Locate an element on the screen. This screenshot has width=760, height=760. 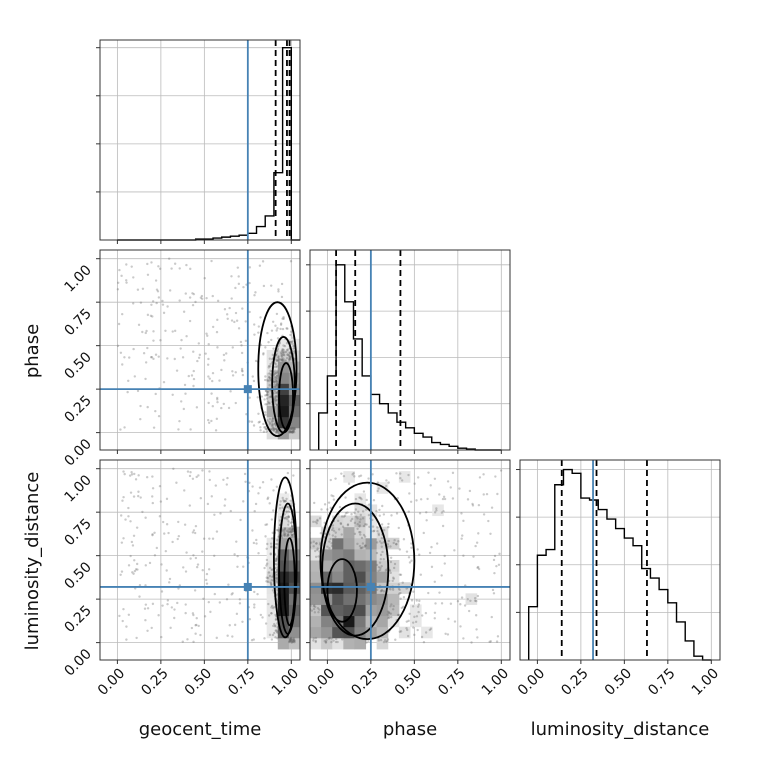
scatter-phase-vs-geocent-time-density-cell is located at coordinates (294, 433).